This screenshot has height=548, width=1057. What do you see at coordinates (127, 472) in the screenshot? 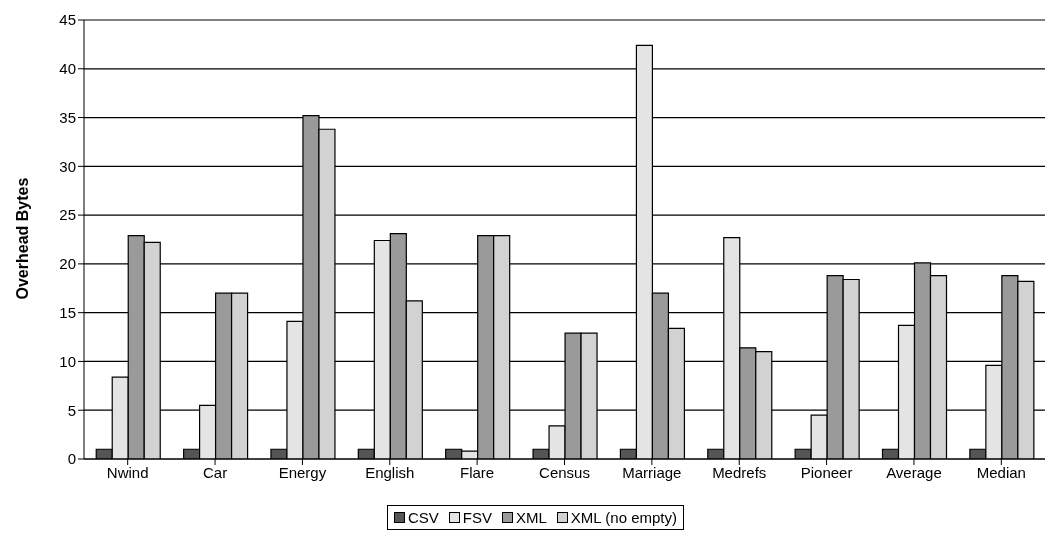
I see `x-tick-label: Nwind` at bounding box center [127, 472].